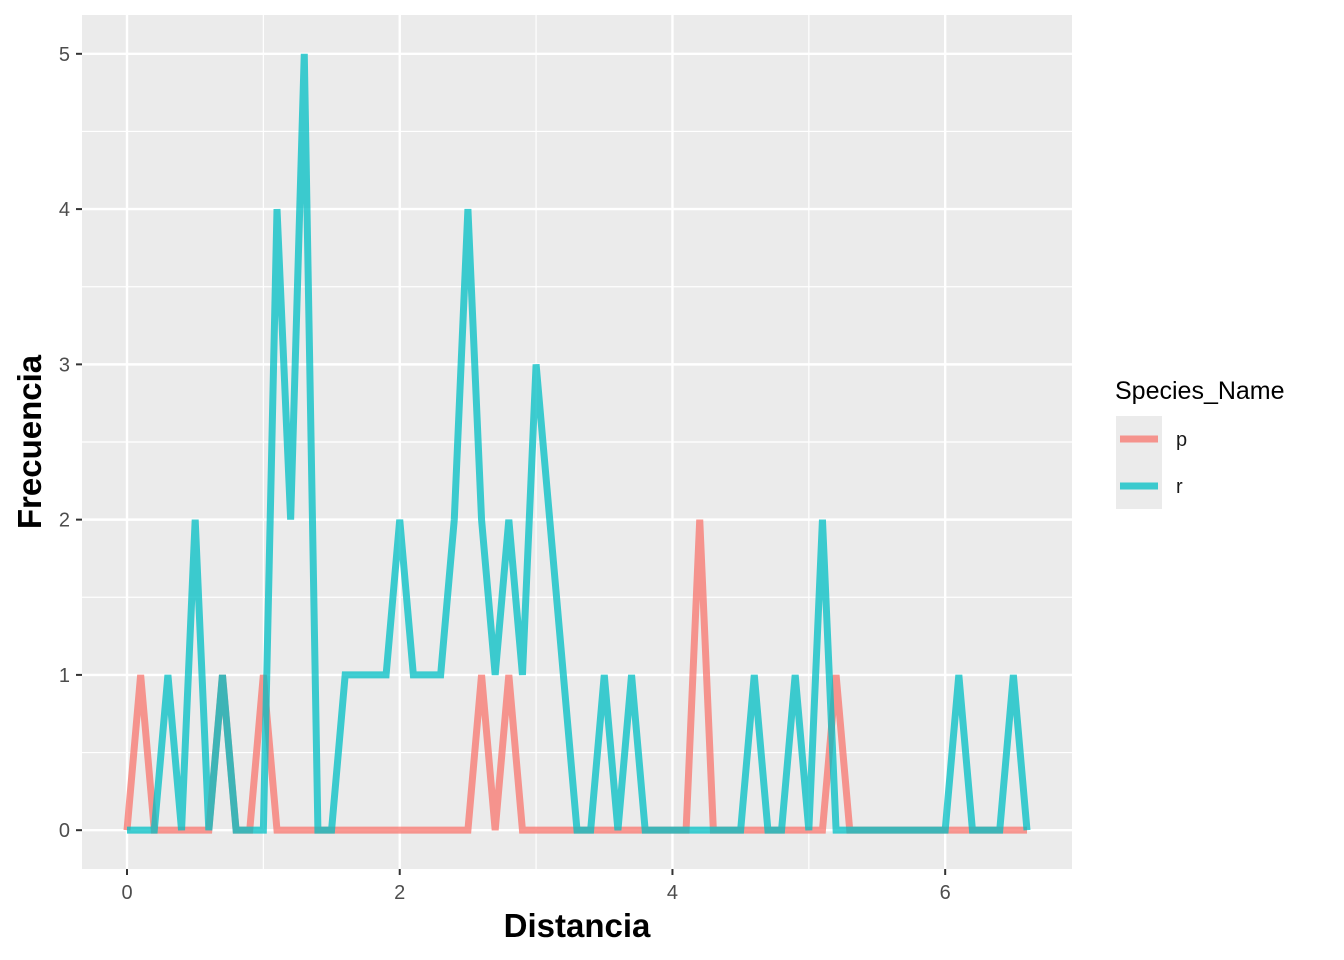 The height and width of the screenshot is (960, 1344). I want to click on x-axis-title: Distancia, so click(577, 925).